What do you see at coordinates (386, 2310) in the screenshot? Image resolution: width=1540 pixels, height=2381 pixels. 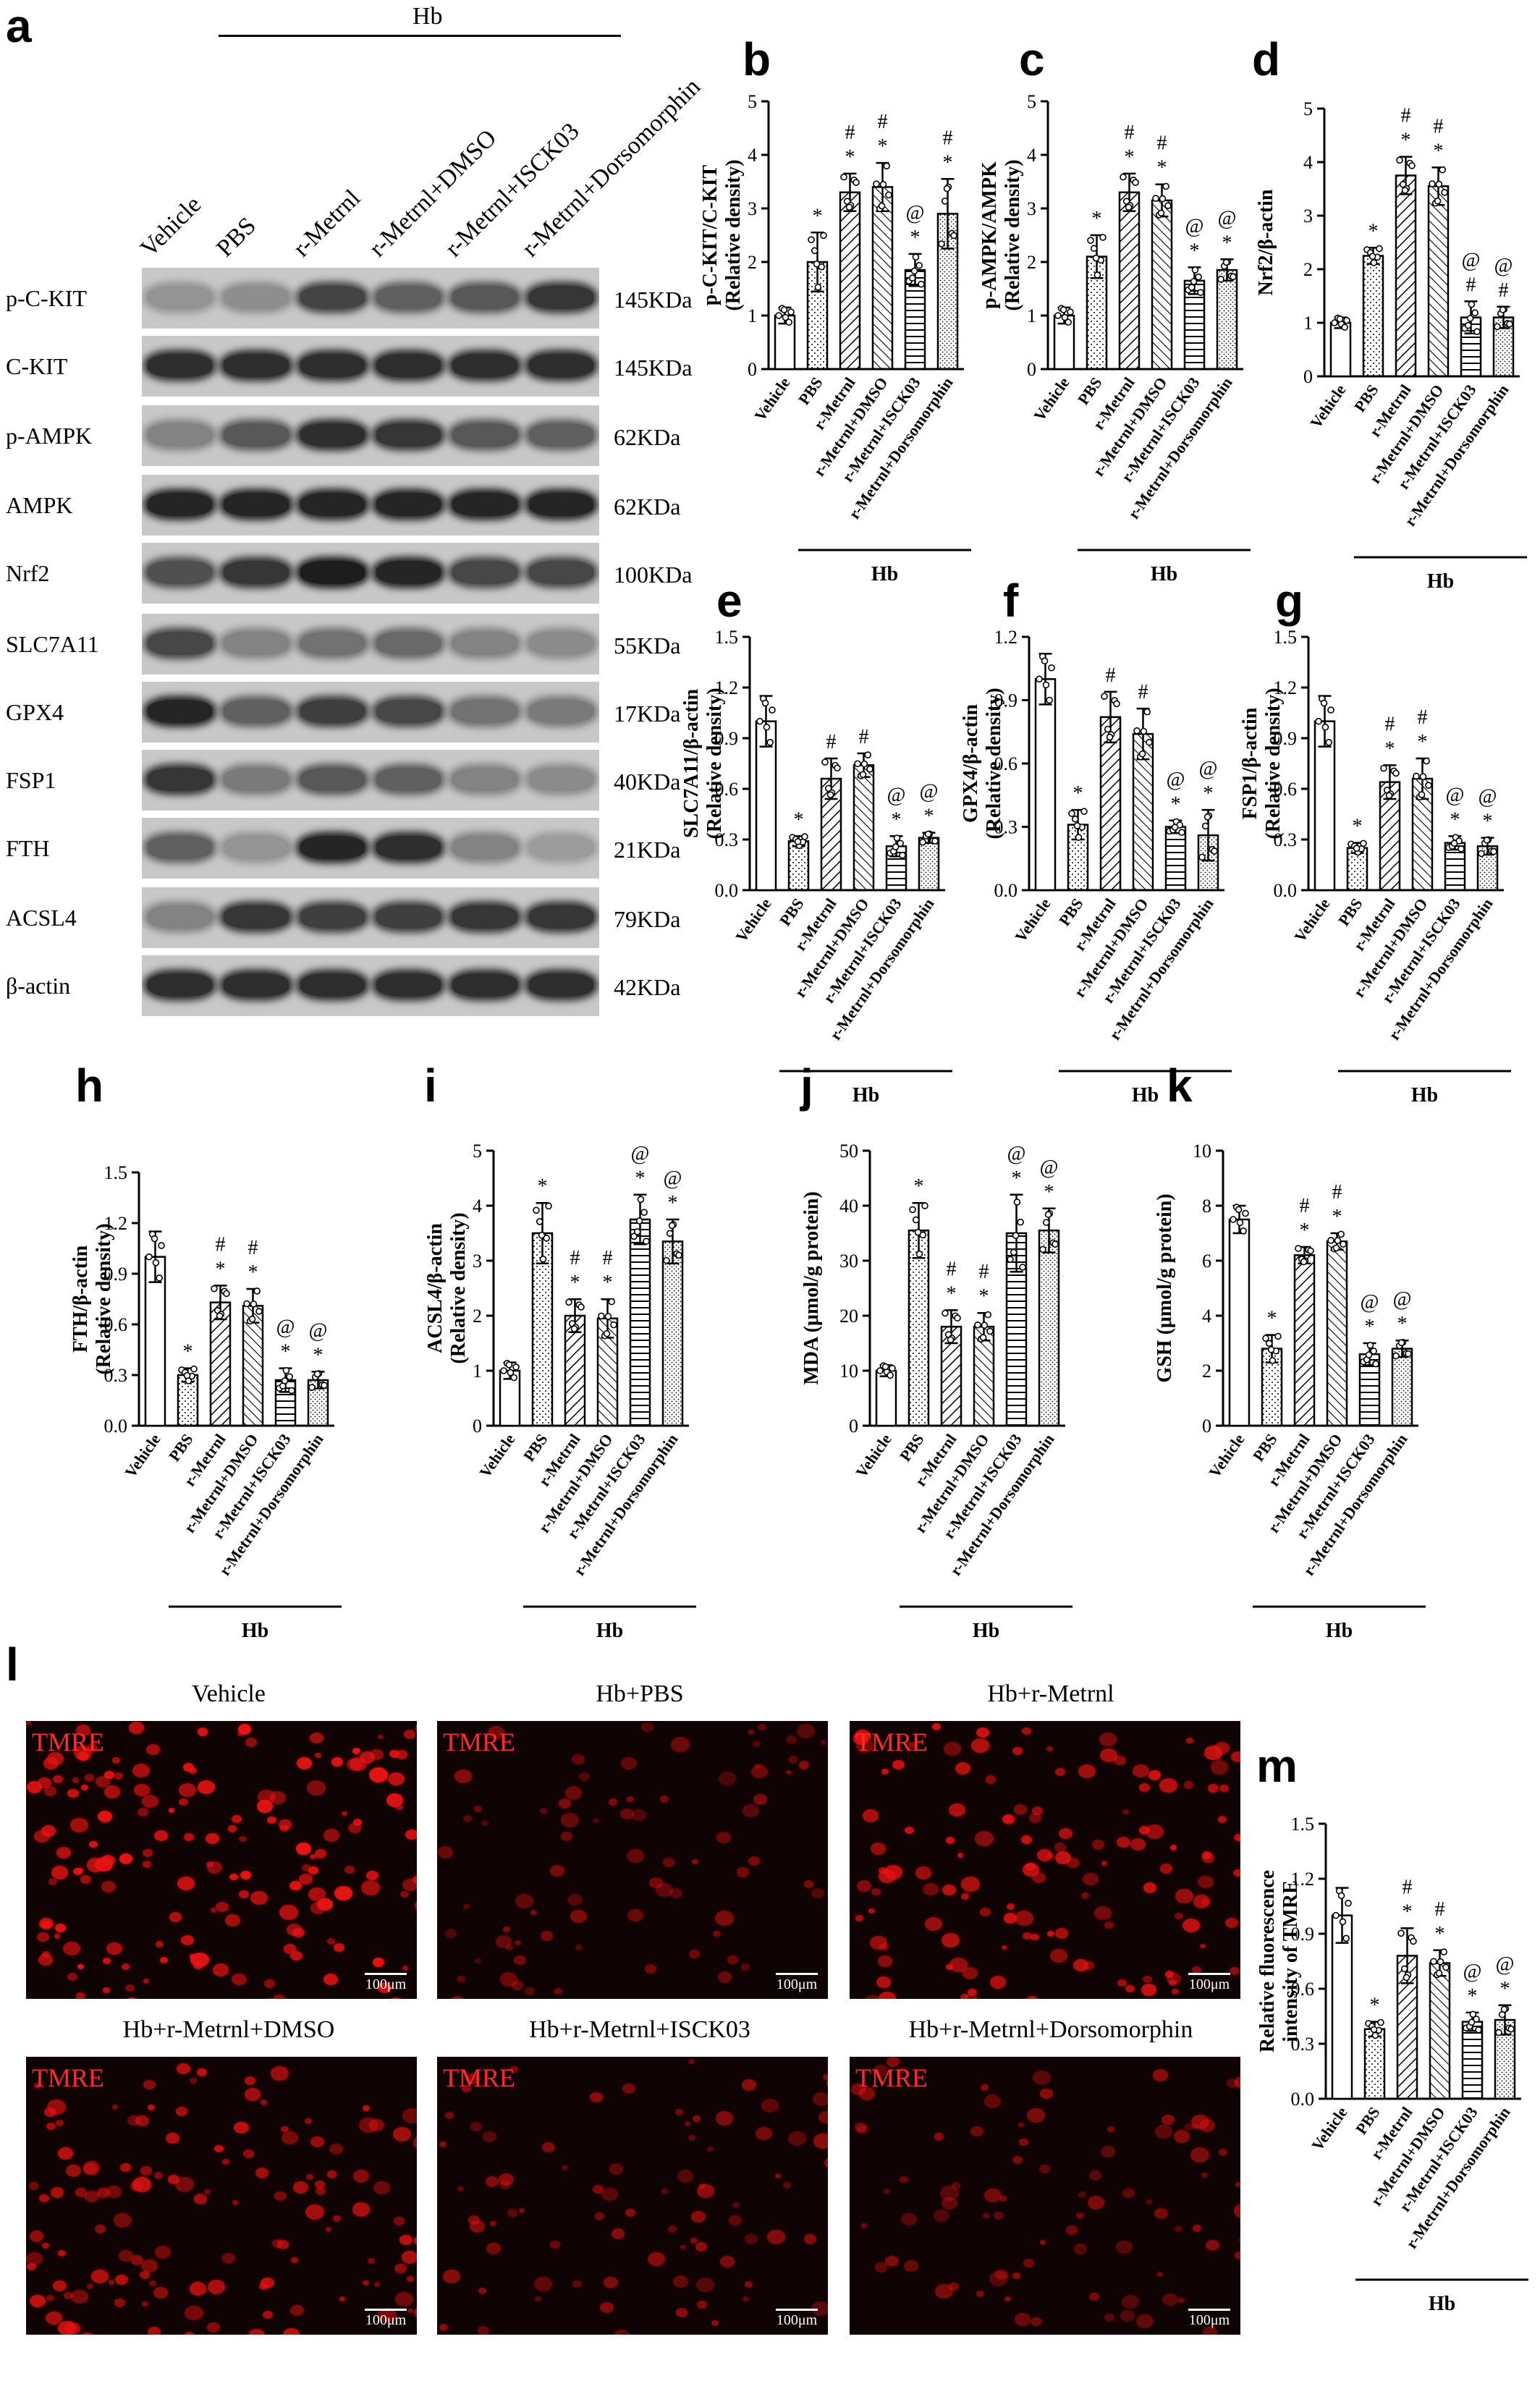 I see `scale-bar-line` at bounding box center [386, 2310].